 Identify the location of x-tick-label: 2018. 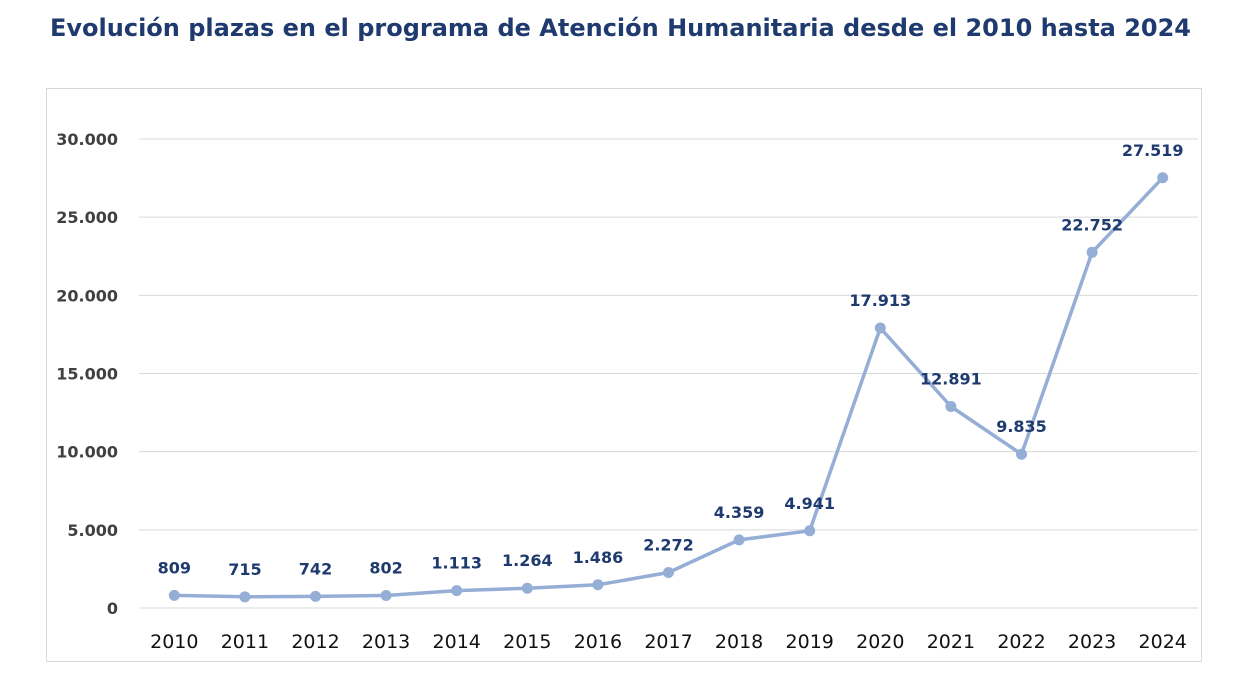
(739, 642).